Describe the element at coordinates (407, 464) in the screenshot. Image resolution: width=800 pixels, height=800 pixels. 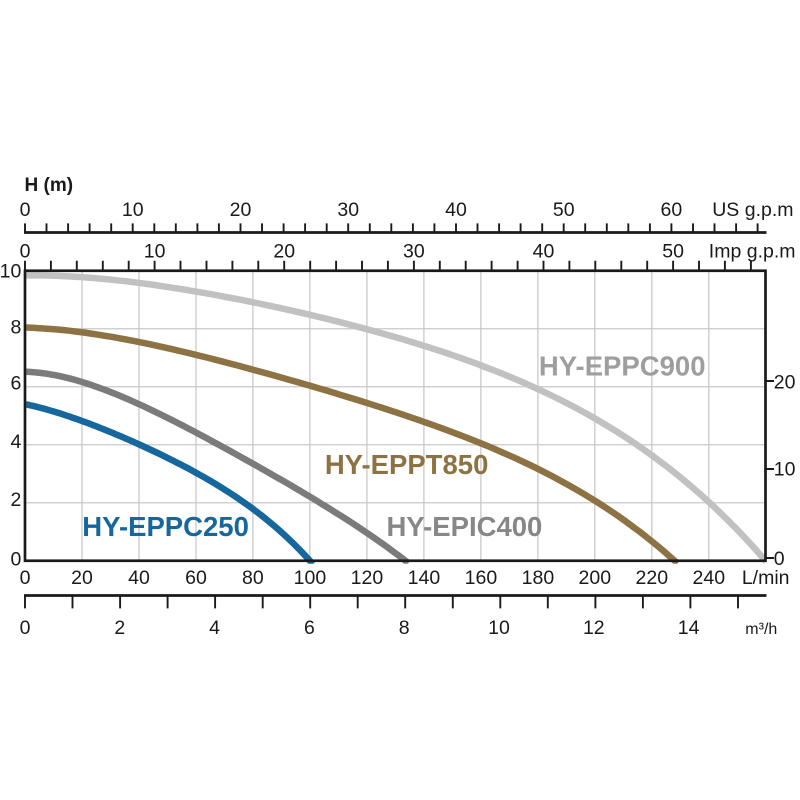
I see `svg-text: HY-EPPT850` at that location.